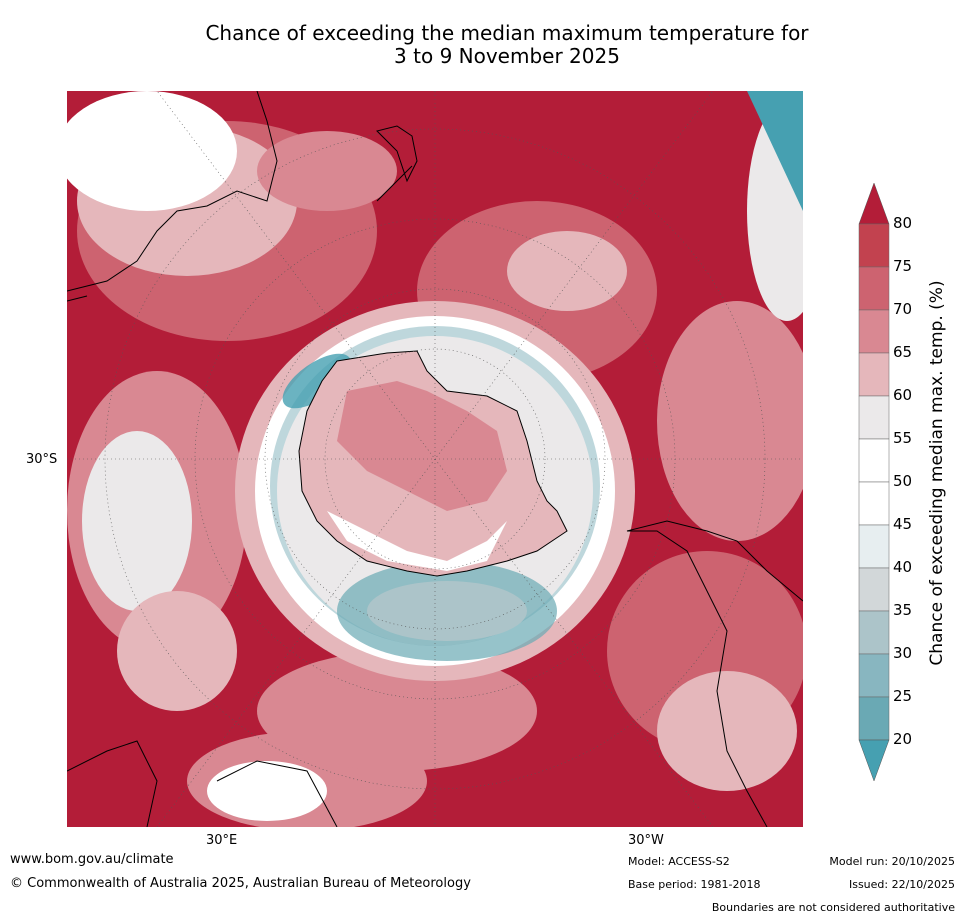 The image size is (965, 919). I want to click on colorbar-tick-label: 65, so click(903, 352).